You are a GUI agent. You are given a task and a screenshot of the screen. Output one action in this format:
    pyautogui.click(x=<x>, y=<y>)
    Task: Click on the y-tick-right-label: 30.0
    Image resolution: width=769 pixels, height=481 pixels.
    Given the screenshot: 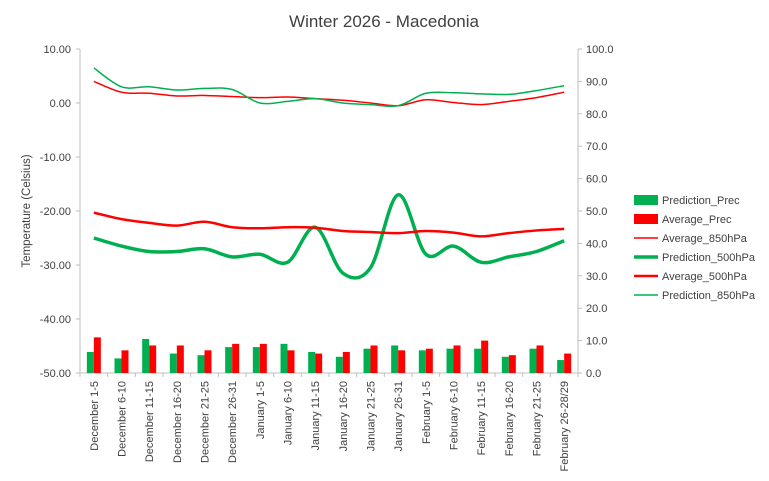 What is the action you would take?
    pyautogui.click(x=596, y=277)
    